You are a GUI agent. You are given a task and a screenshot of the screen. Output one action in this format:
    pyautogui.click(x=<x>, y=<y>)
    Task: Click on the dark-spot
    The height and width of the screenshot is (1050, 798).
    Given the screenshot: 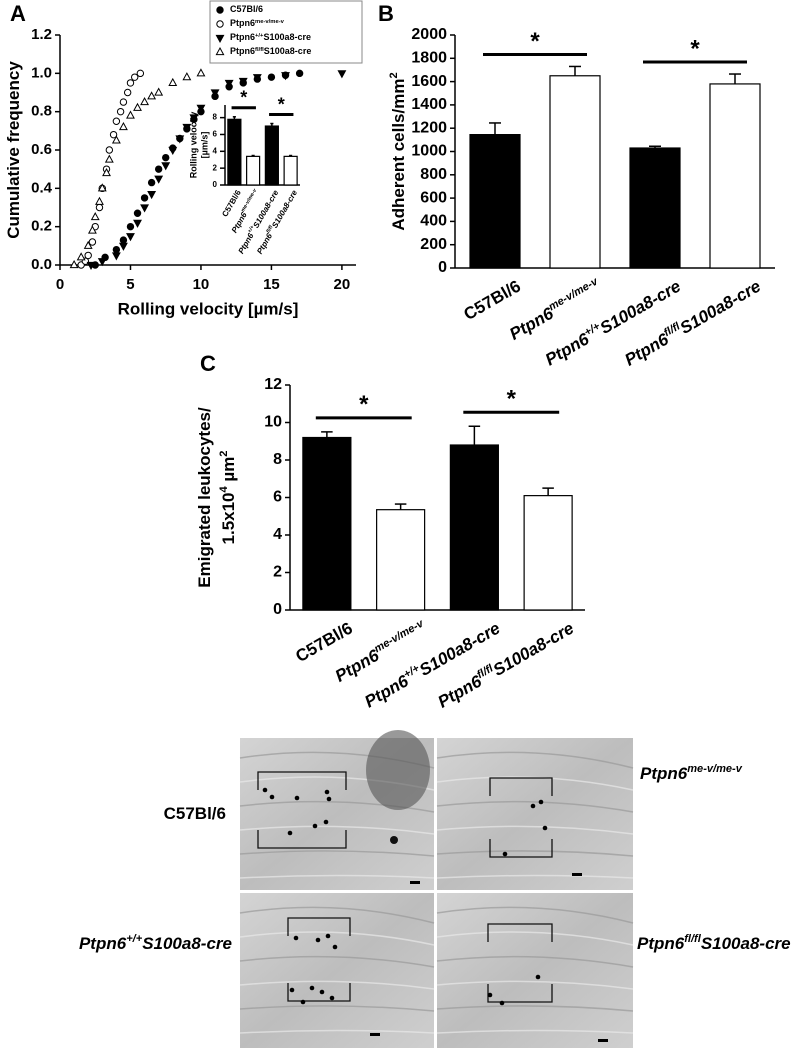 What is the action you would take?
    pyautogui.click(x=394, y=840)
    